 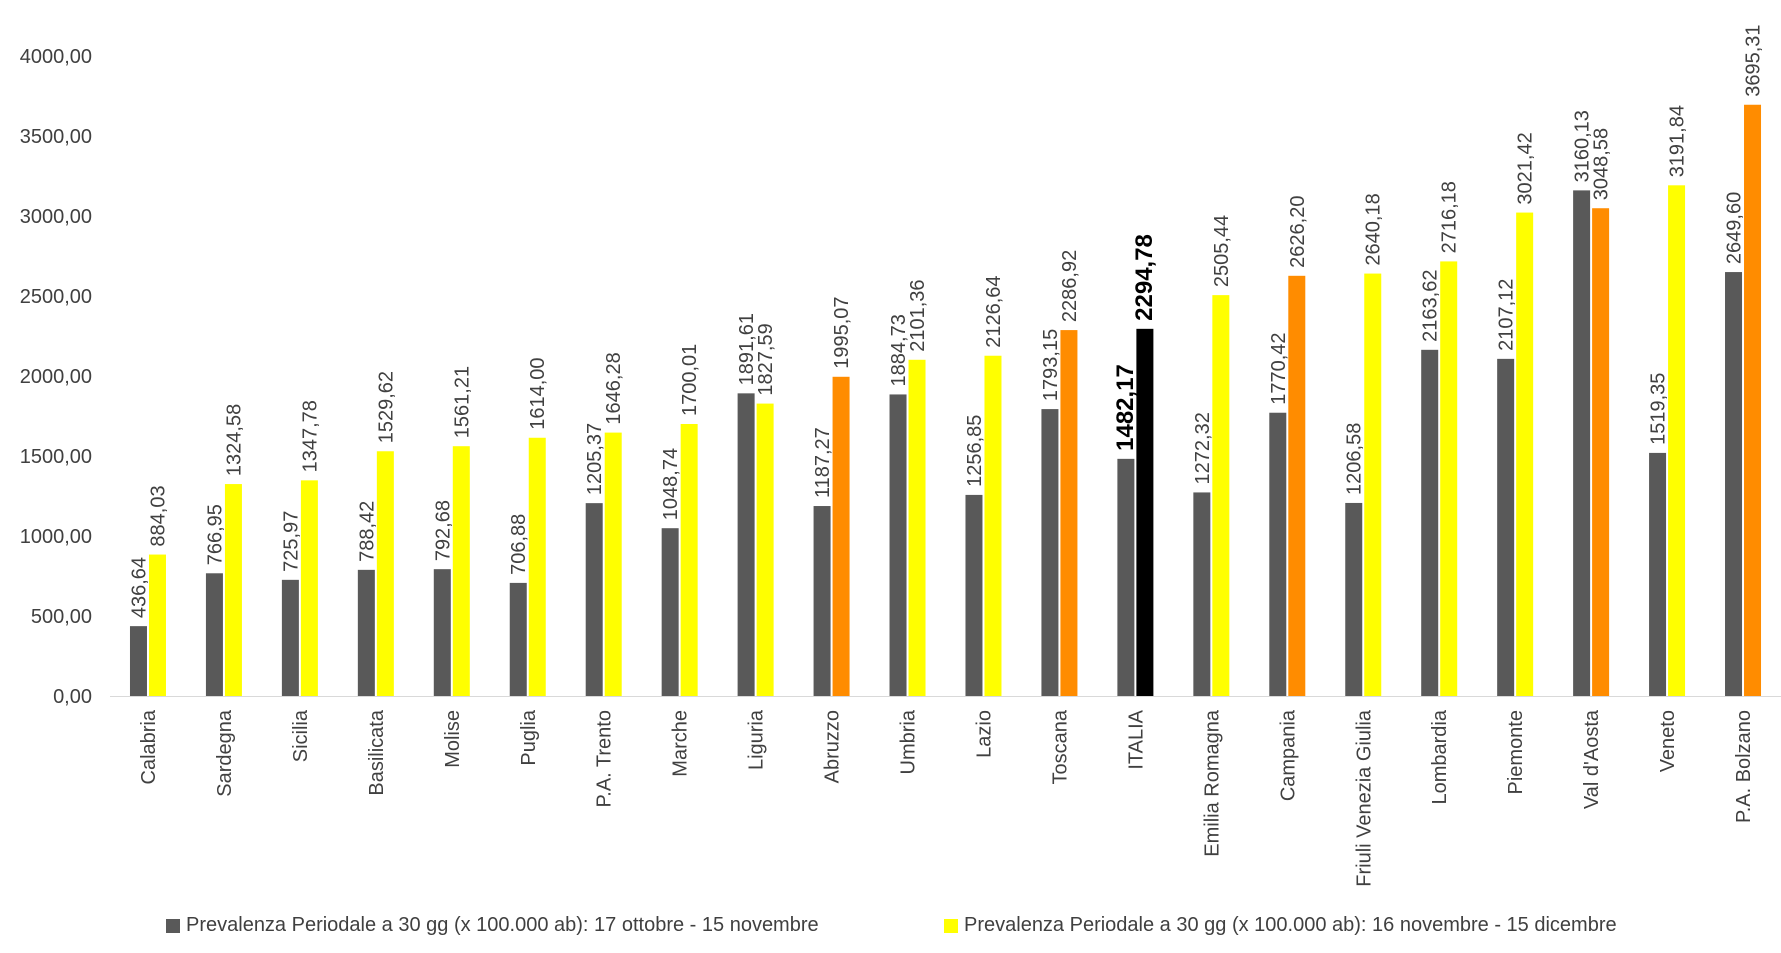 What do you see at coordinates (1222, 251) in the screenshot?
I see `data-label-series-2: 2505,44` at bounding box center [1222, 251].